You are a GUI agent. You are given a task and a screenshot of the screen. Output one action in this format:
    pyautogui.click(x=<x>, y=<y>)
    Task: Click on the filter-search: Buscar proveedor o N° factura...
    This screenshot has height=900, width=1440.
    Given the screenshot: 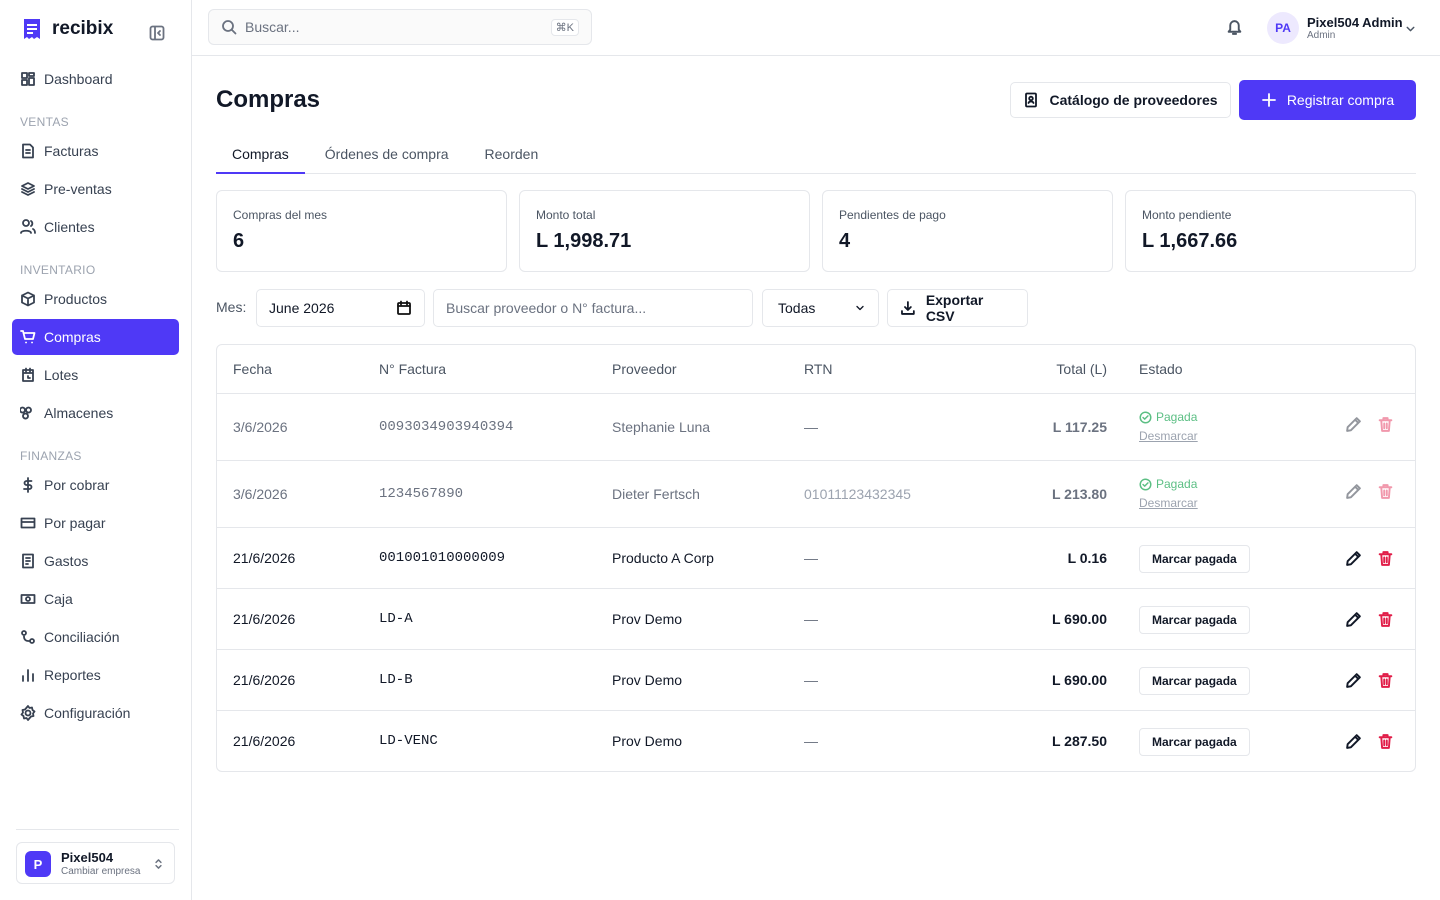 What is the action you would take?
    pyautogui.click(x=593, y=308)
    